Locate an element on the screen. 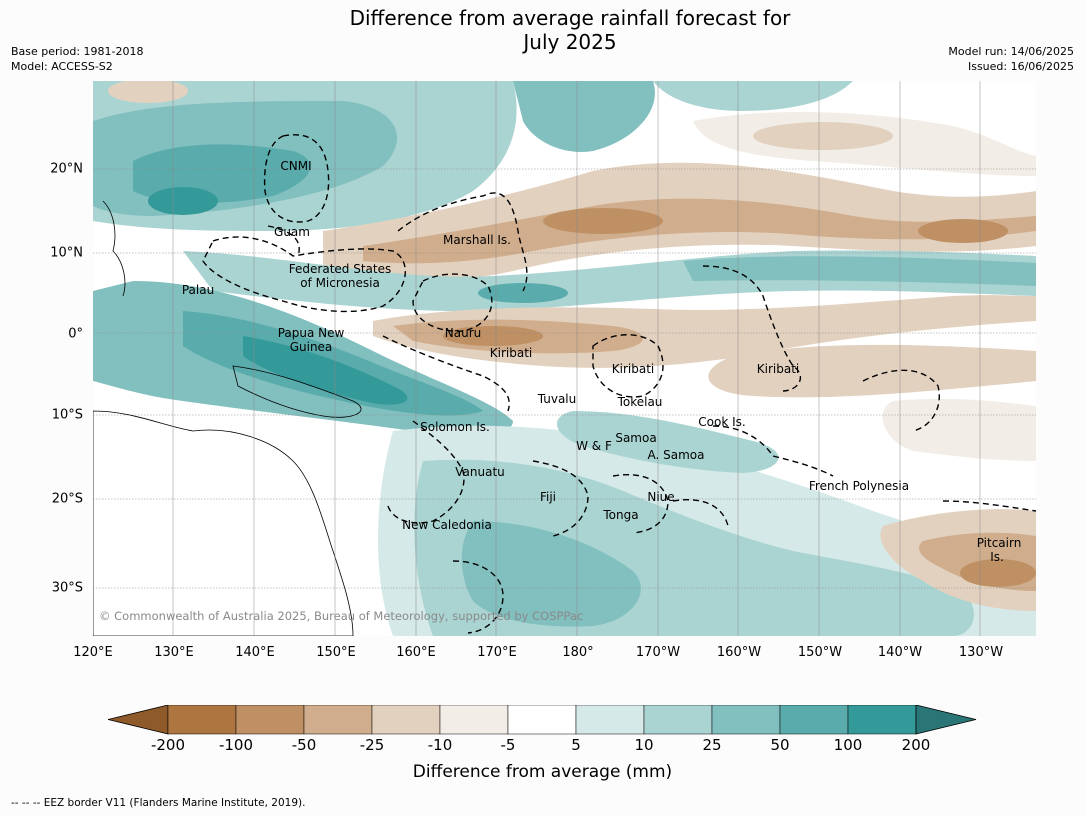  label-fiji: Fiji is located at coordinates (548, 497).